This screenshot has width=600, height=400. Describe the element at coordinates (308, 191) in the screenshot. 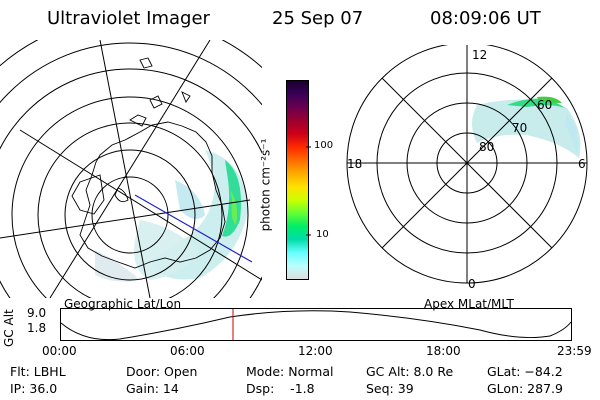

I see `colorbar-ticks` at that location.